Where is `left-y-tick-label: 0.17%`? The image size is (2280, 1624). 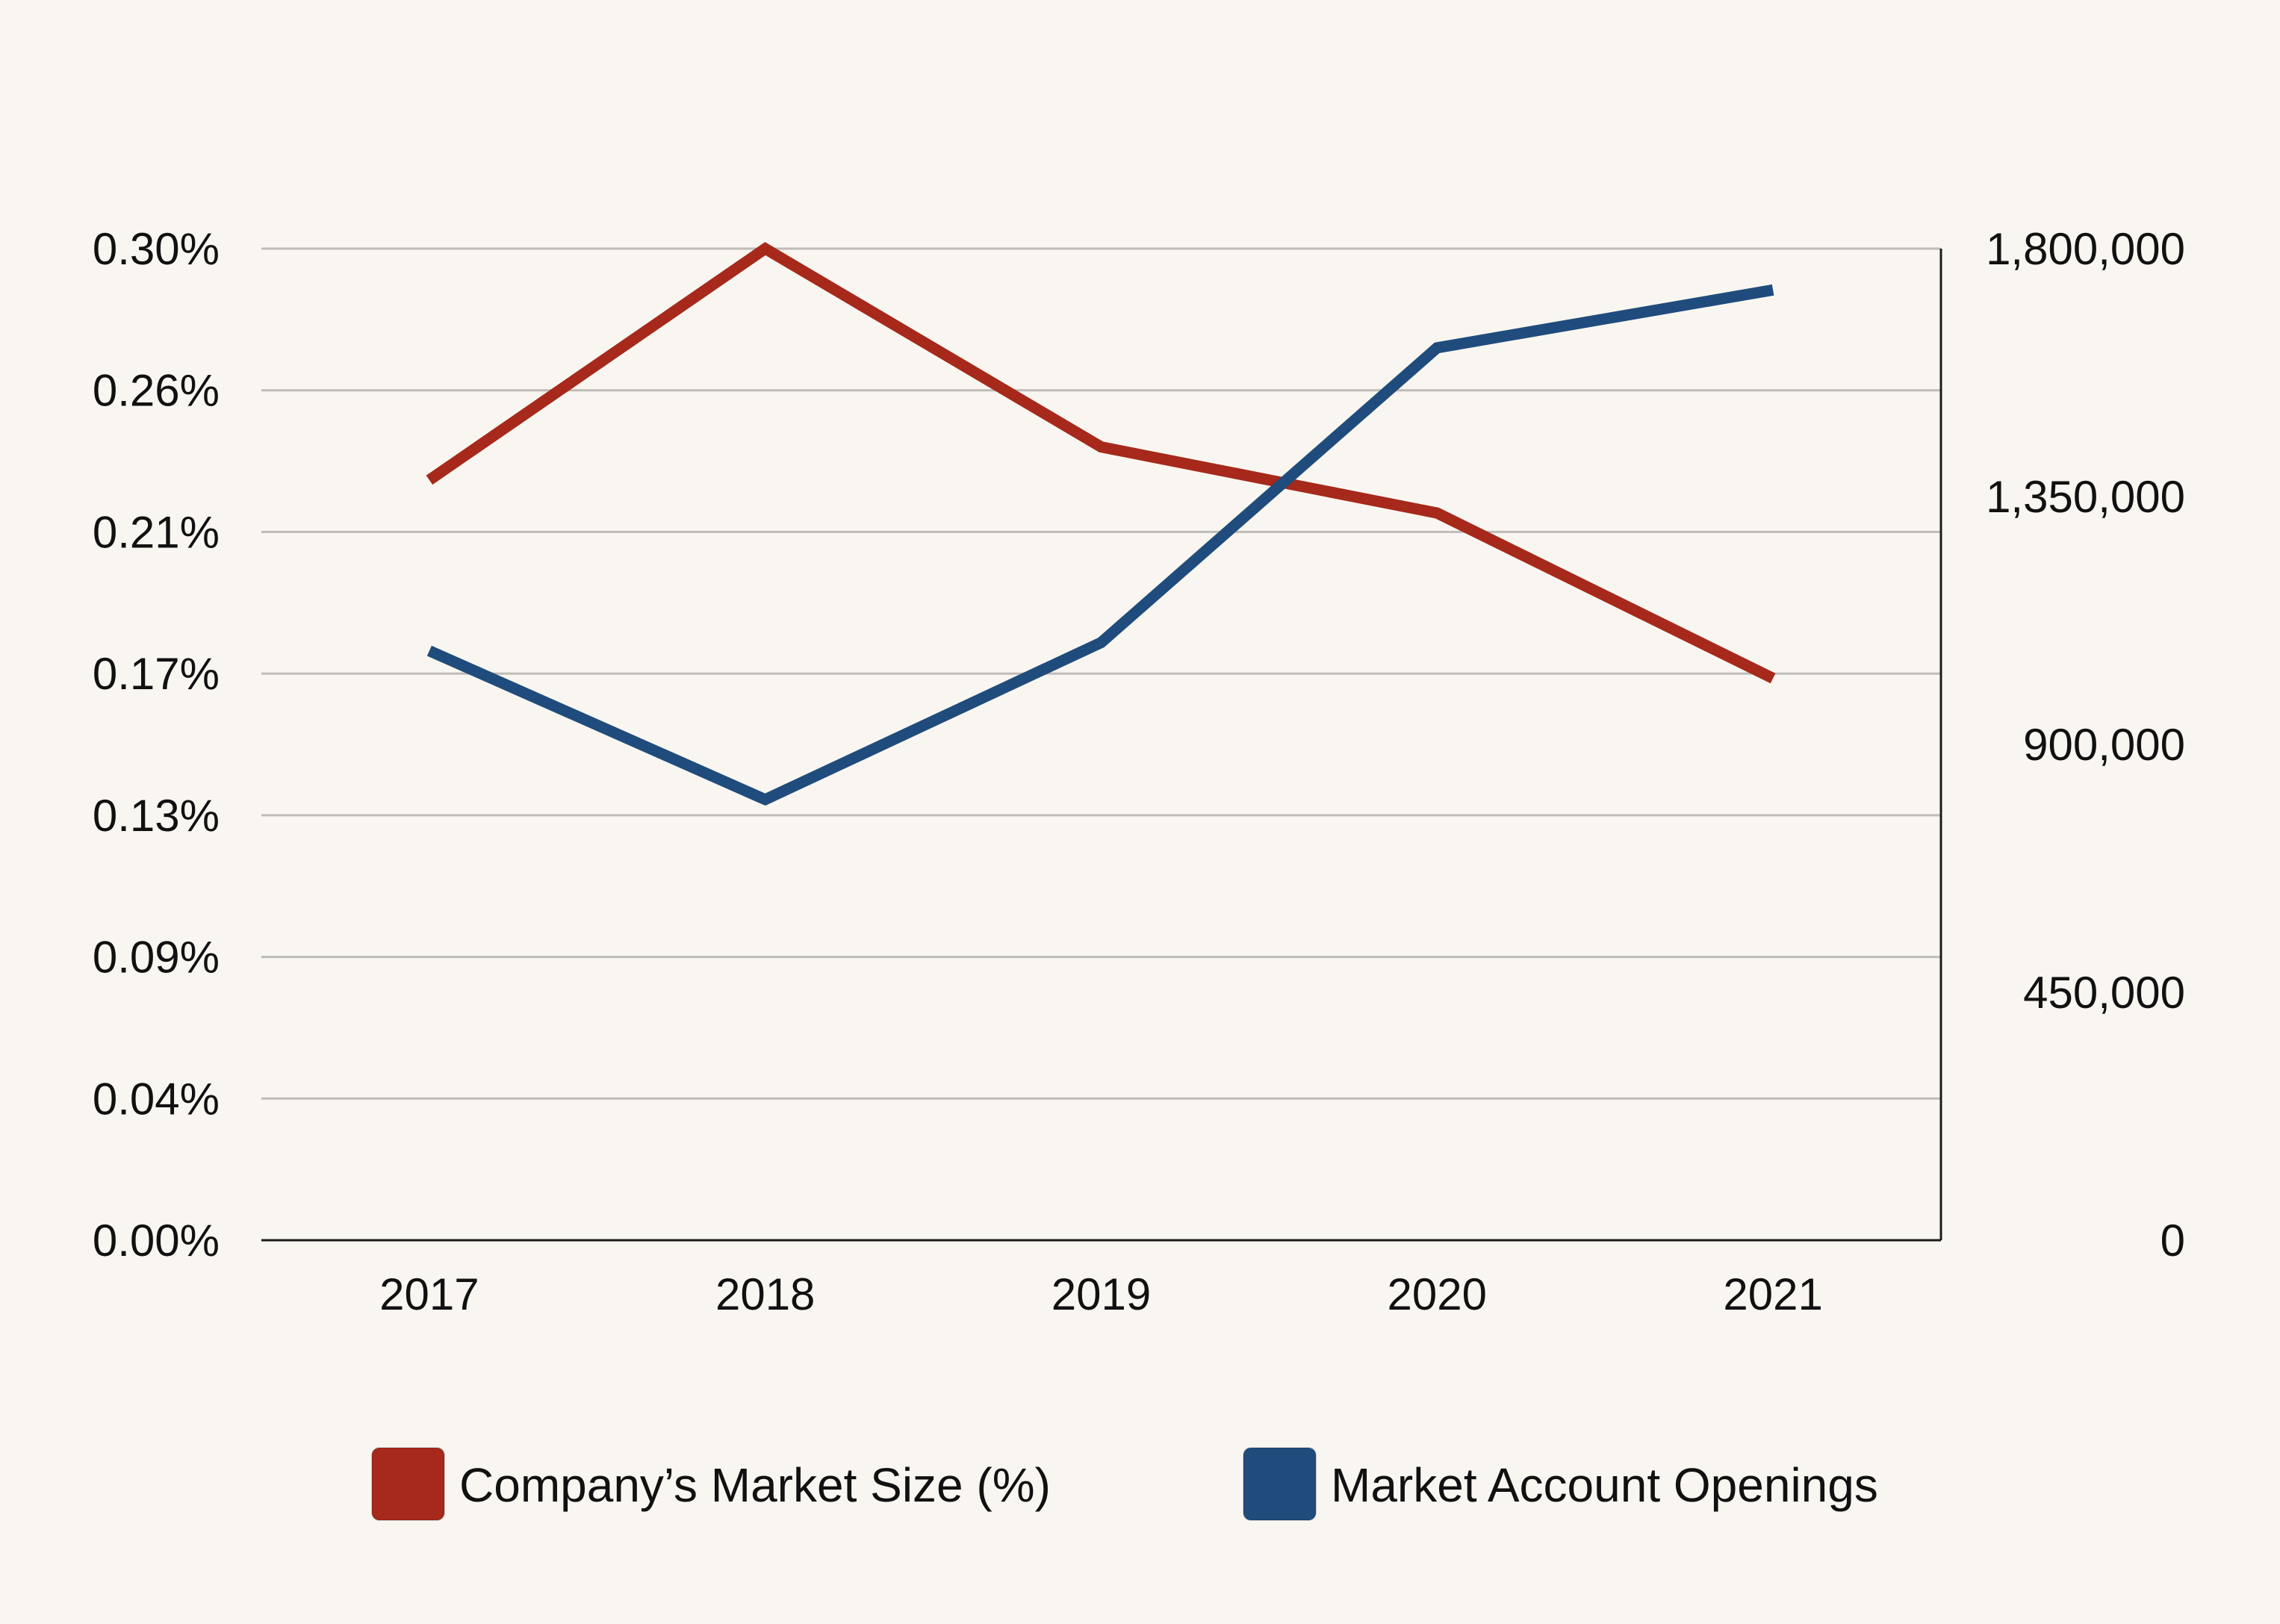
left-y-tick-label: 0.17% is located at coordinates (156, 674).